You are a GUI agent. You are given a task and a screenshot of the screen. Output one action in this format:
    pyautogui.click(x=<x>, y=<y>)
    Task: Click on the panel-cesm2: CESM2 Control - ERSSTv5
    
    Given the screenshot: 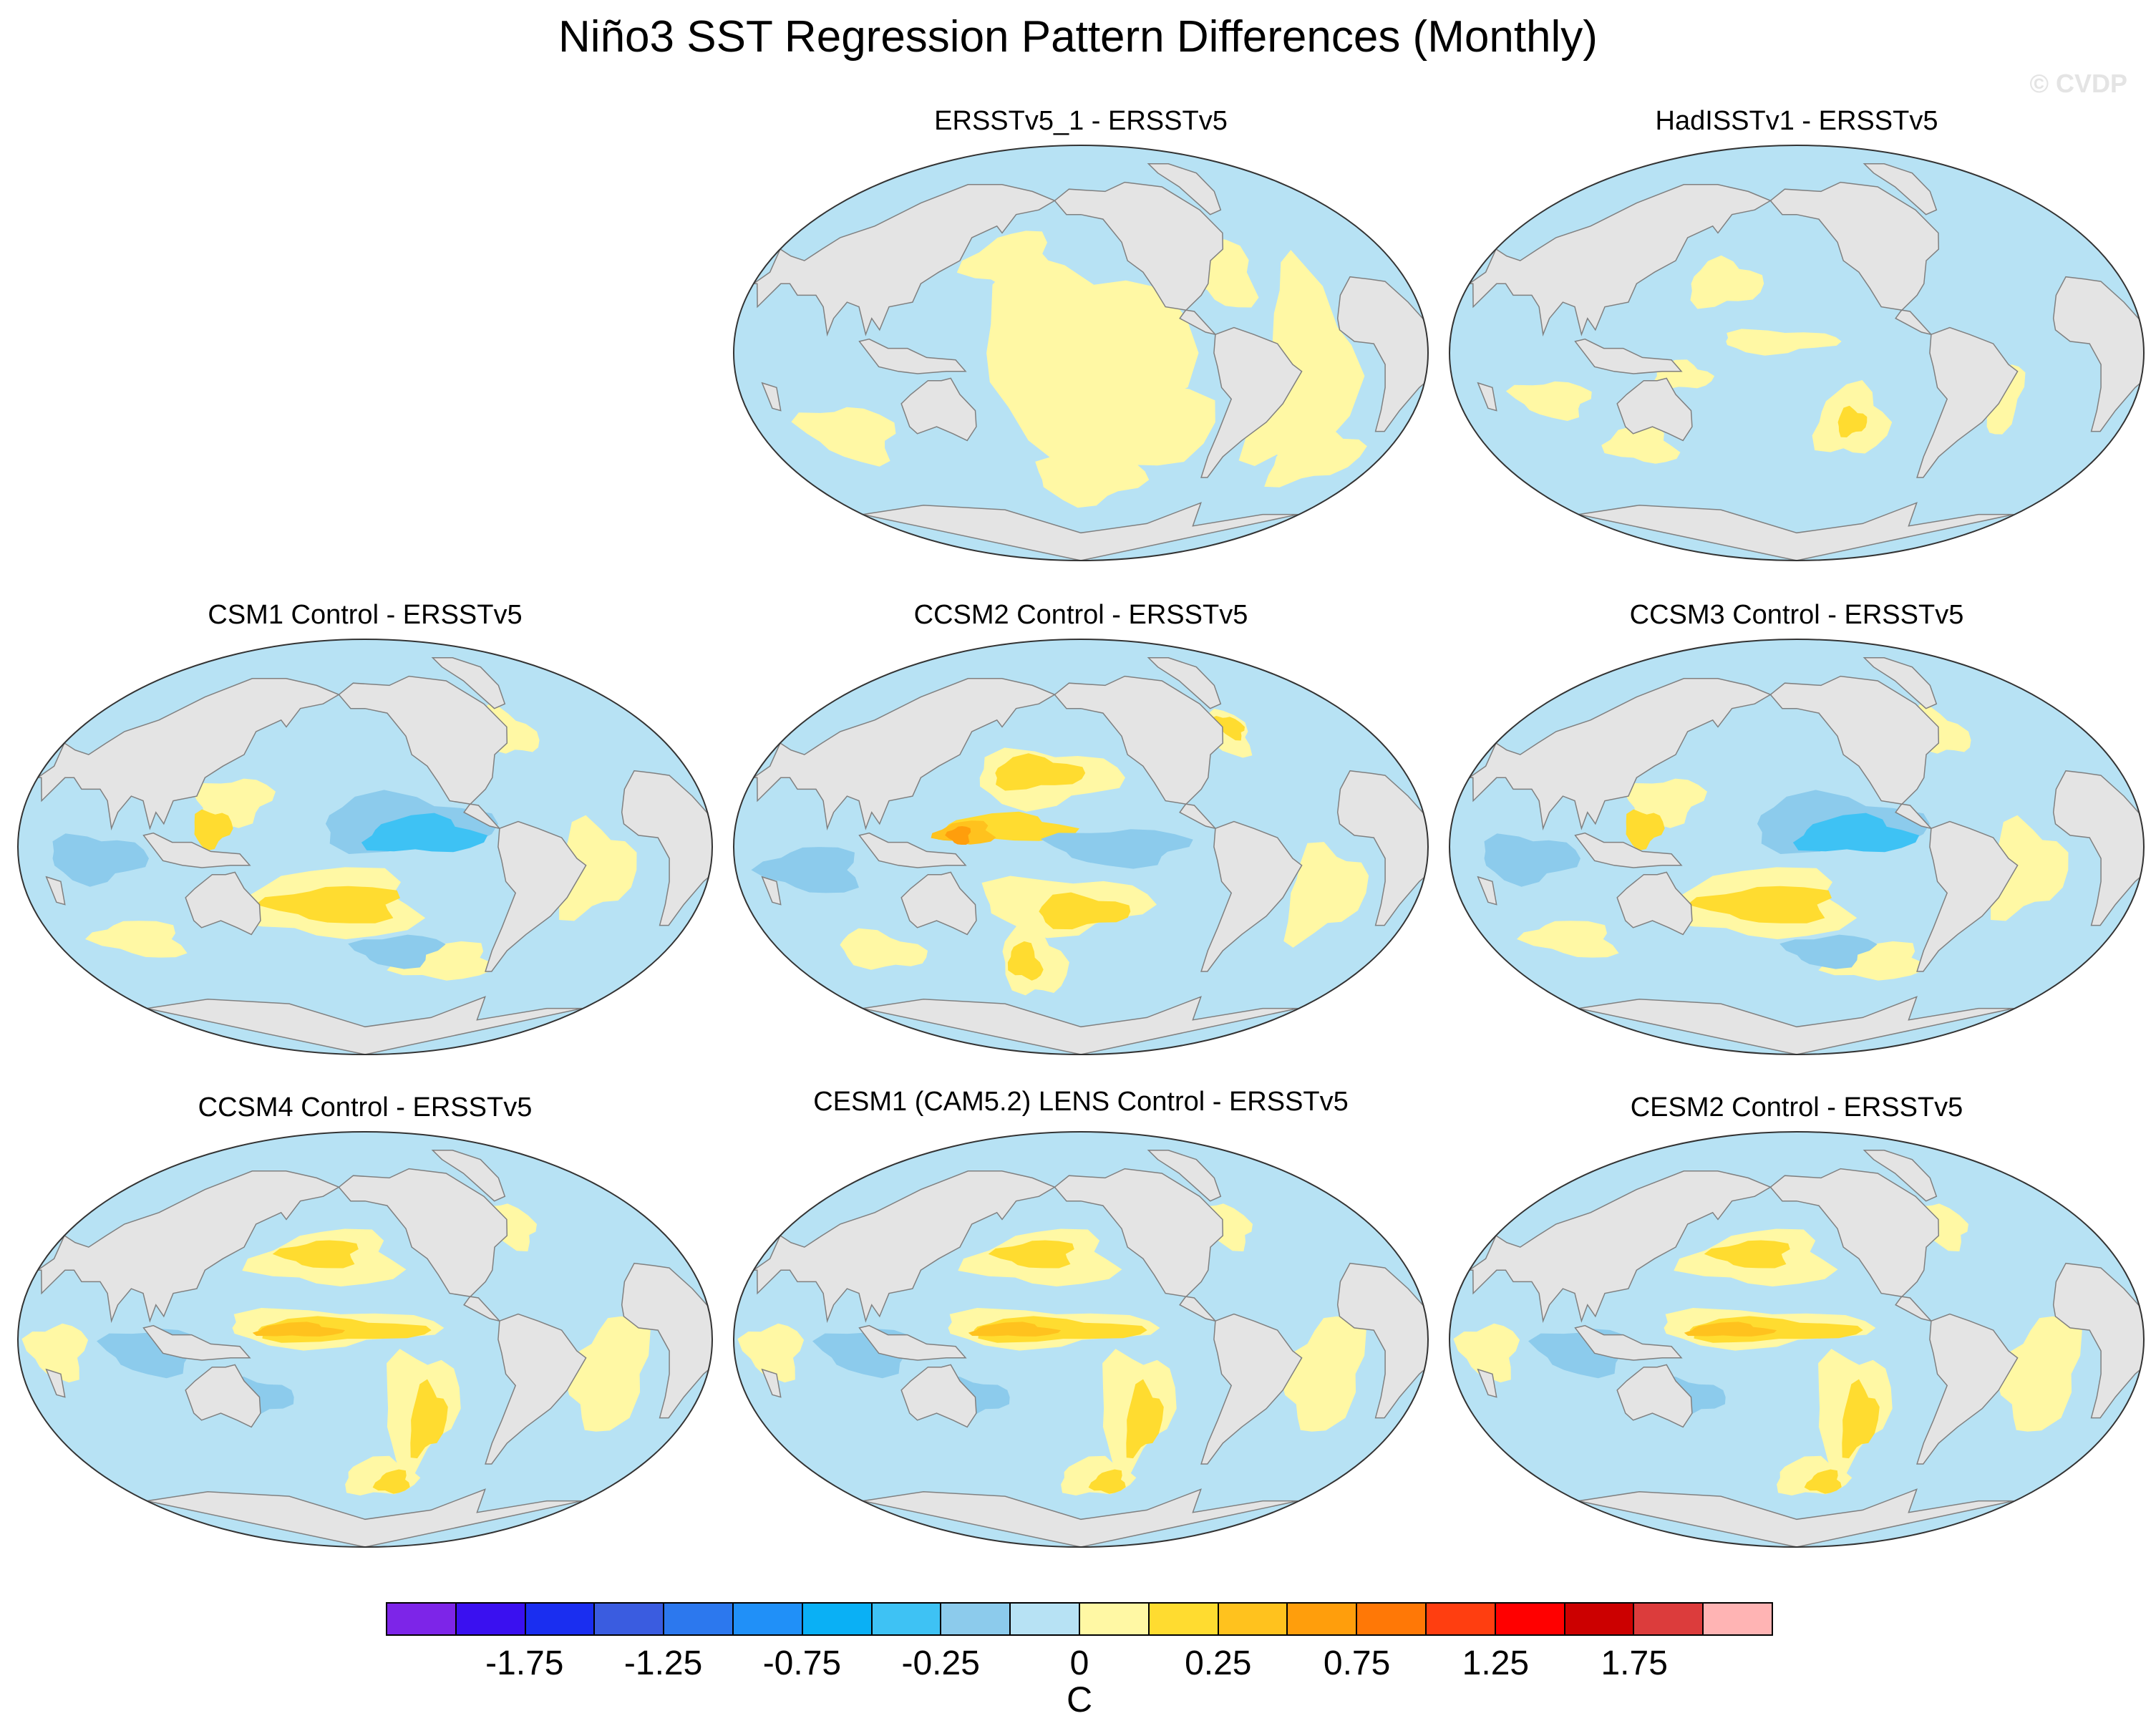 What is the action you would take?
    pyautogui.click(x=1797, y=1323)
    